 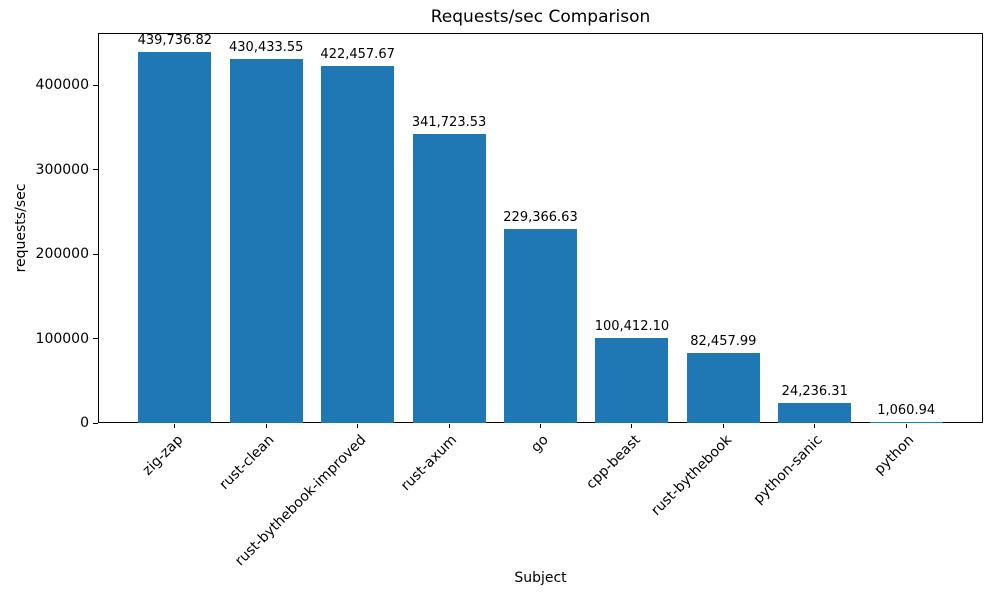 What do you see at coordinates (84, 423) in the screenshot?
I see `y-tick-label-0: 0` at bounding box center [84, 423].